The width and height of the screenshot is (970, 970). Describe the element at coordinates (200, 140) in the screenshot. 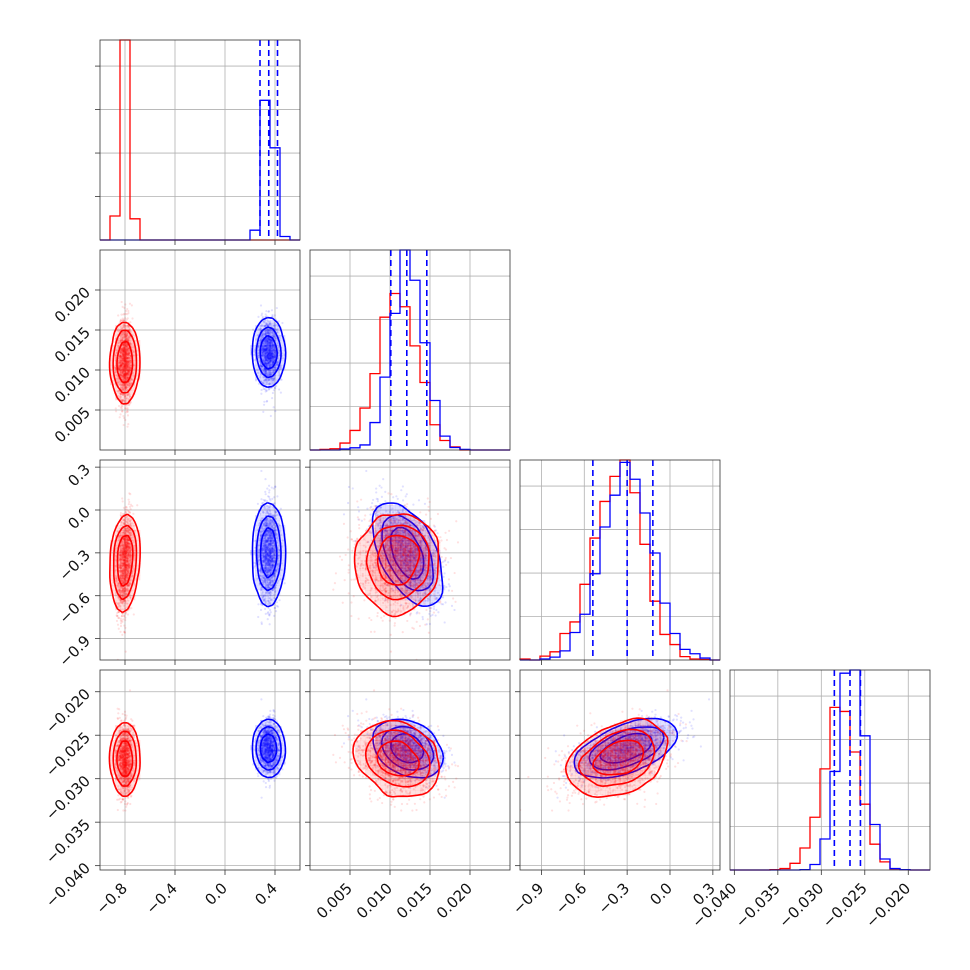

I see `gridlines` at that location.